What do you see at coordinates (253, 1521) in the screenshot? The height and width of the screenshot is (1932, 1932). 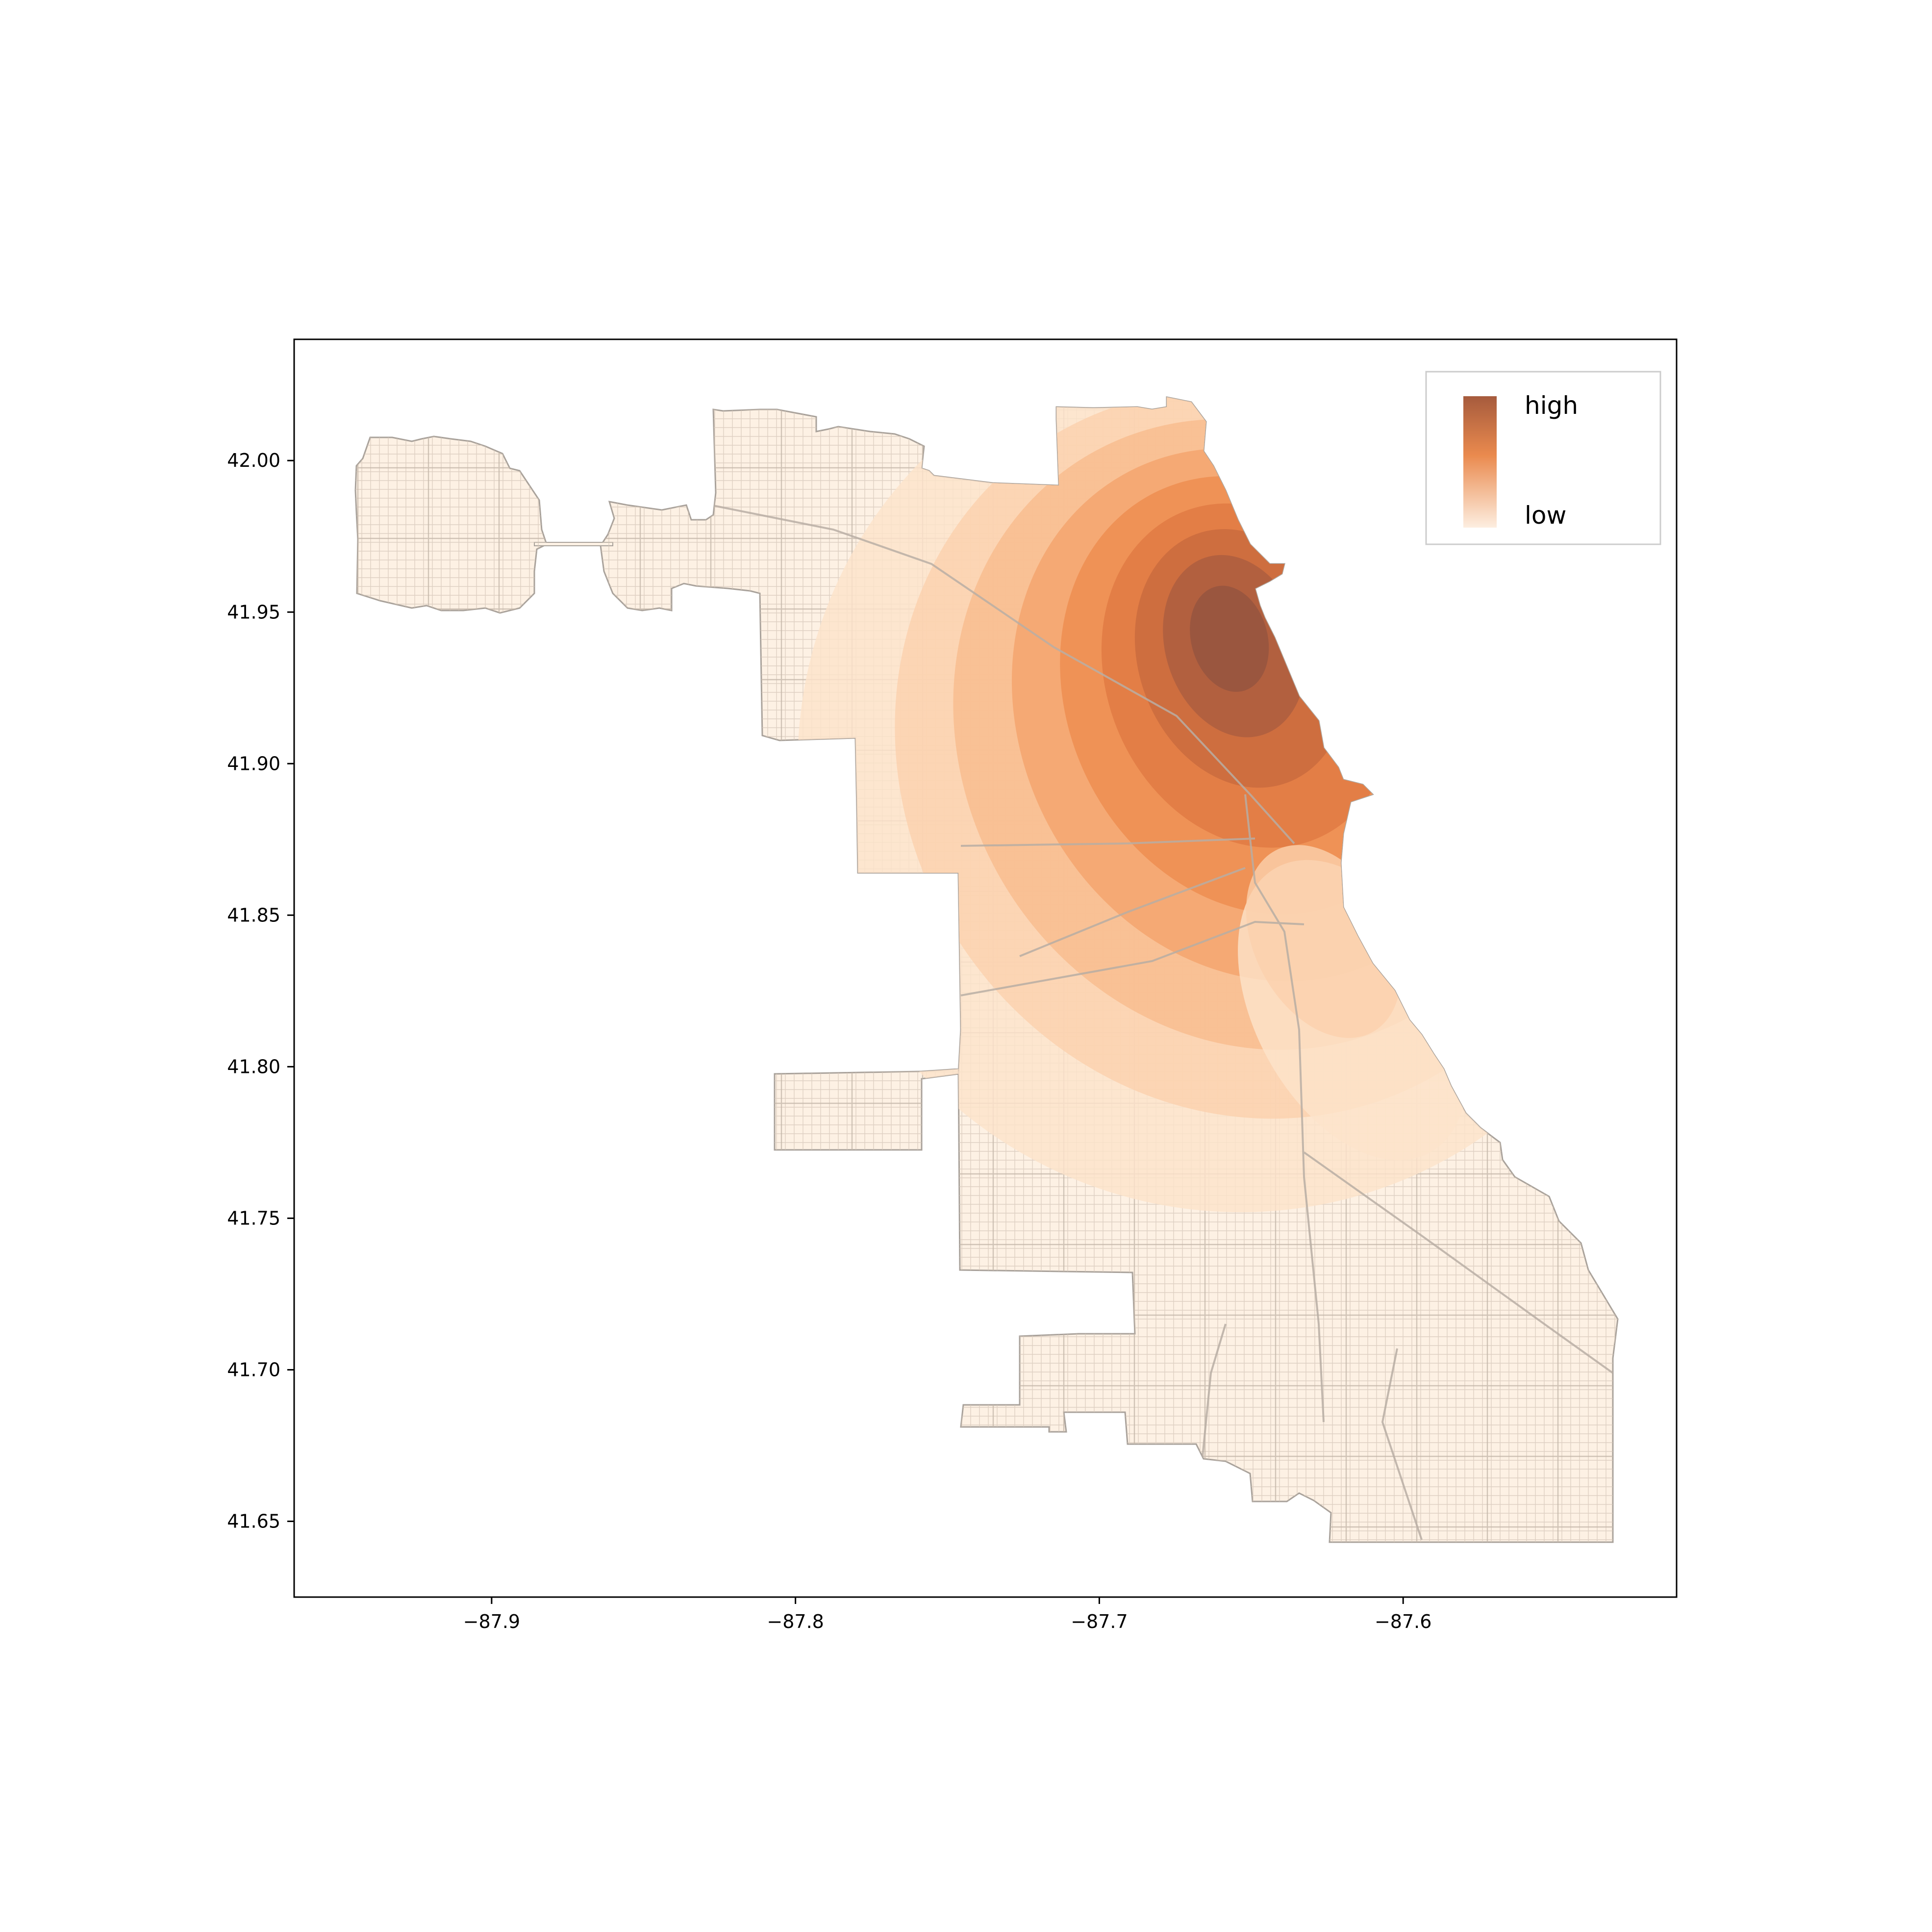 I see `y-tick-label: 41.65` at bounding box center [253, 1521].